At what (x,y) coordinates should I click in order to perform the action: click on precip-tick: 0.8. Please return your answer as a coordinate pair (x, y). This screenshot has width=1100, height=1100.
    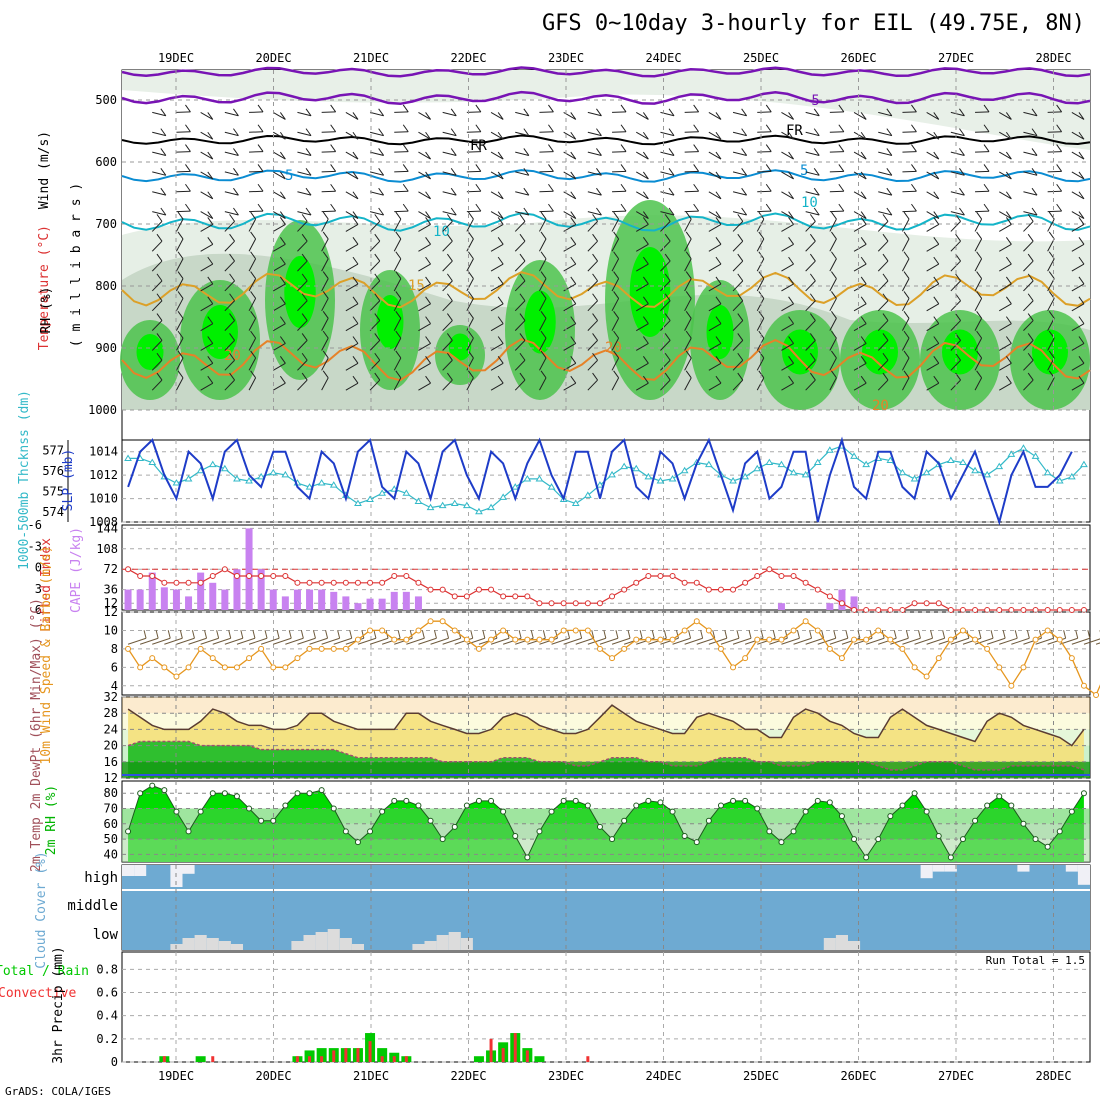
    Looking at the image, I should click on (107, 969).